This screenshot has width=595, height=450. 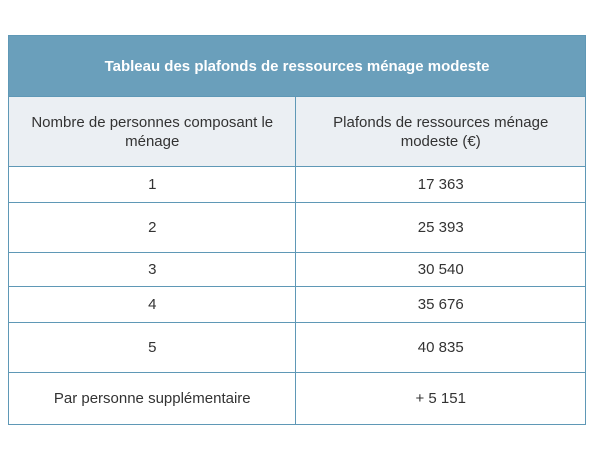 I want to click on persons-cell: 4, so click(x=152, y=304).